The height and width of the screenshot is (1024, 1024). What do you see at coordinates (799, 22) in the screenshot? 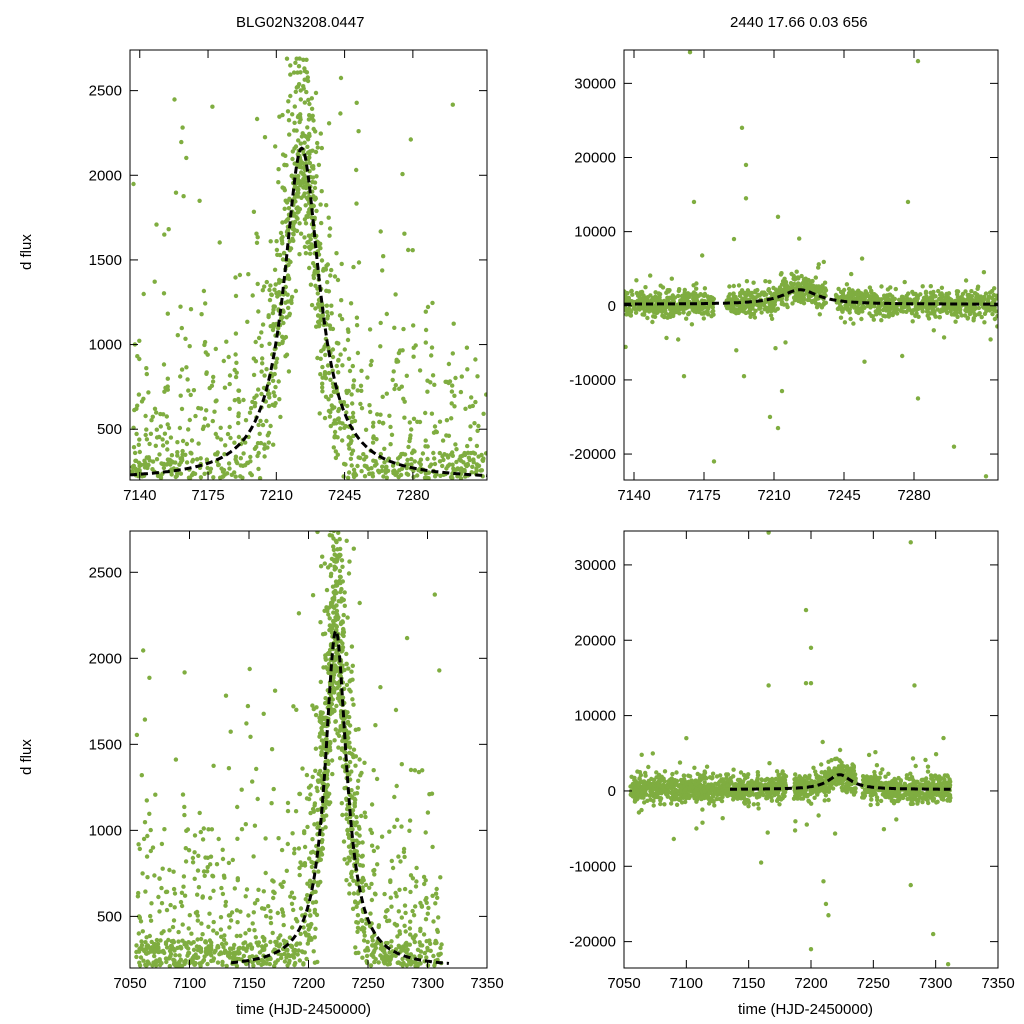
I see `chart-title-right: 2440 17.66 0.03 656` at bounding box center [799, 22].